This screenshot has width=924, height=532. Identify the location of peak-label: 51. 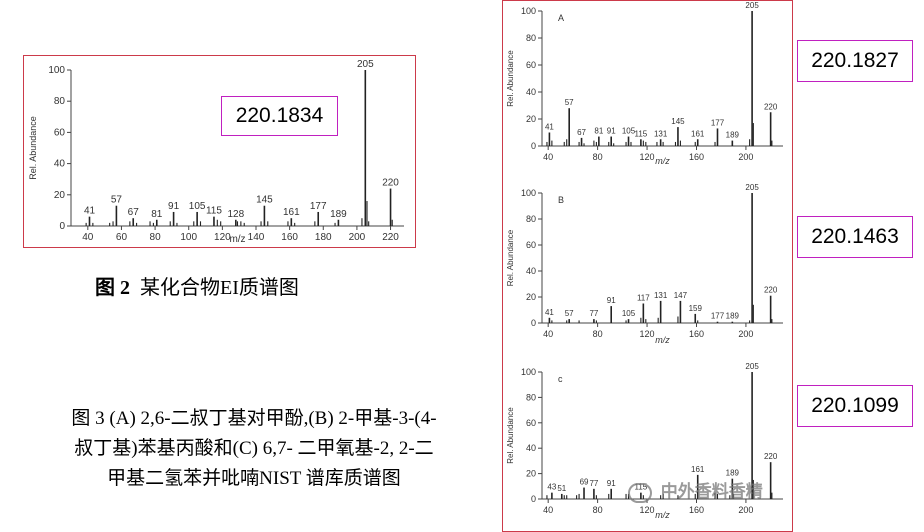
(561, 488).